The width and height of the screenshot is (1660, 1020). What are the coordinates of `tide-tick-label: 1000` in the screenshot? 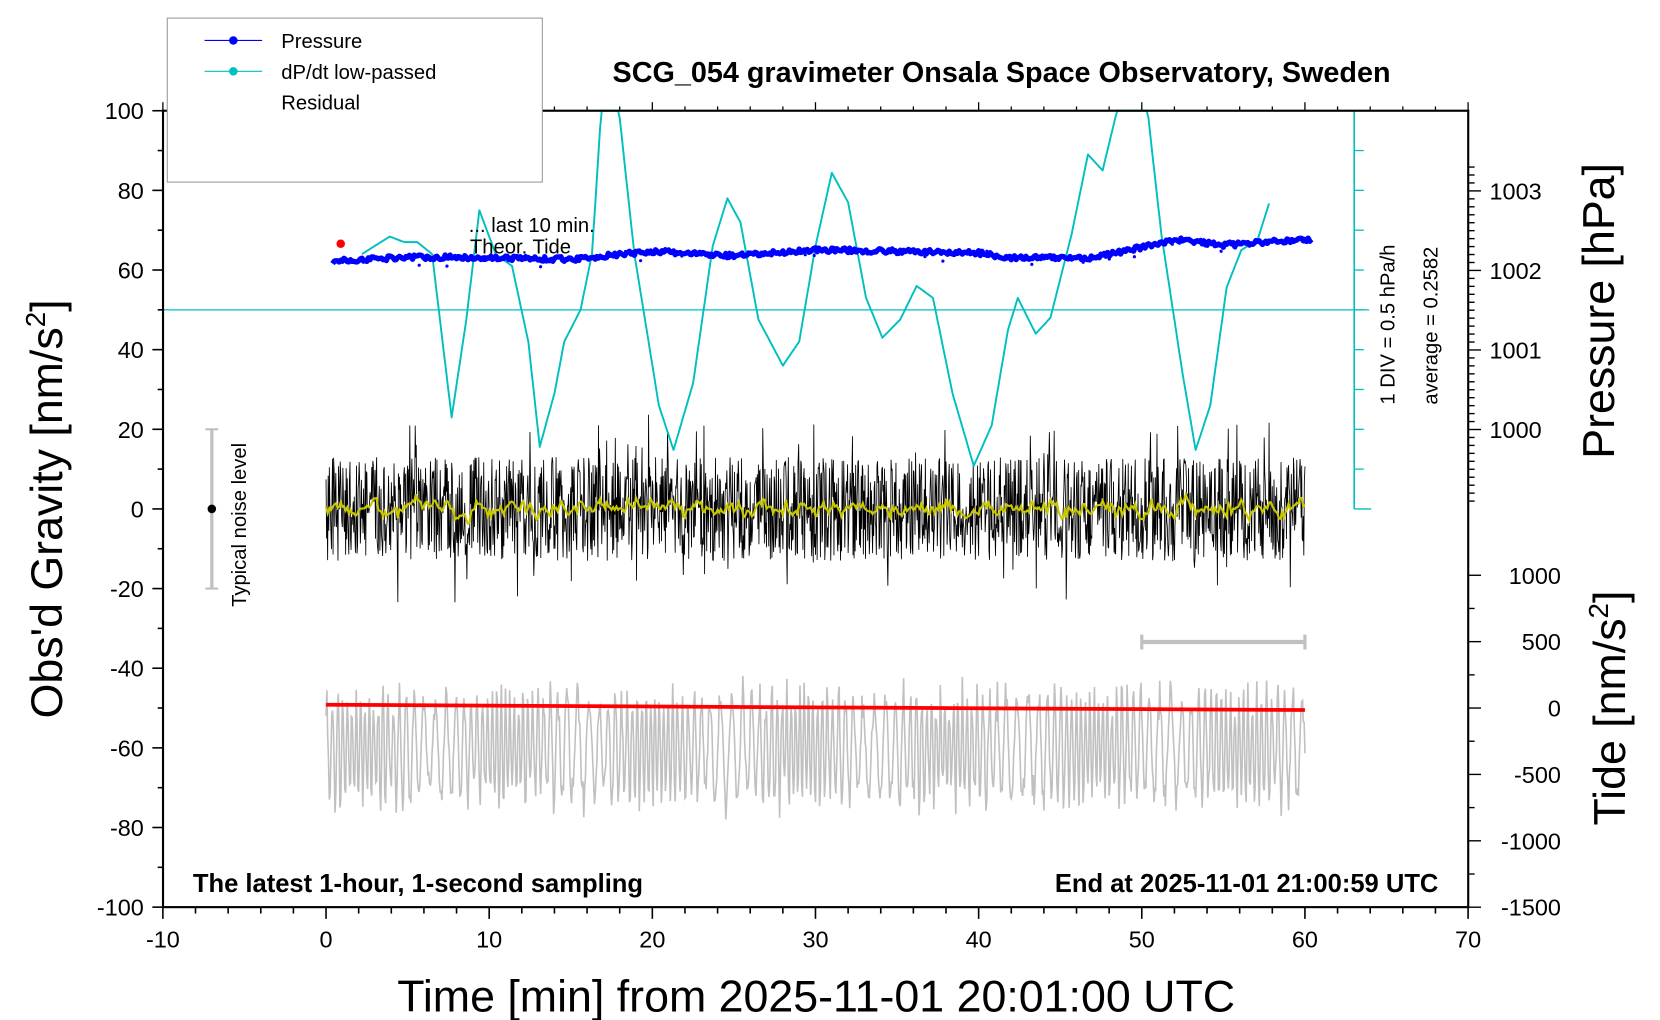 It's located at (1535, 576).